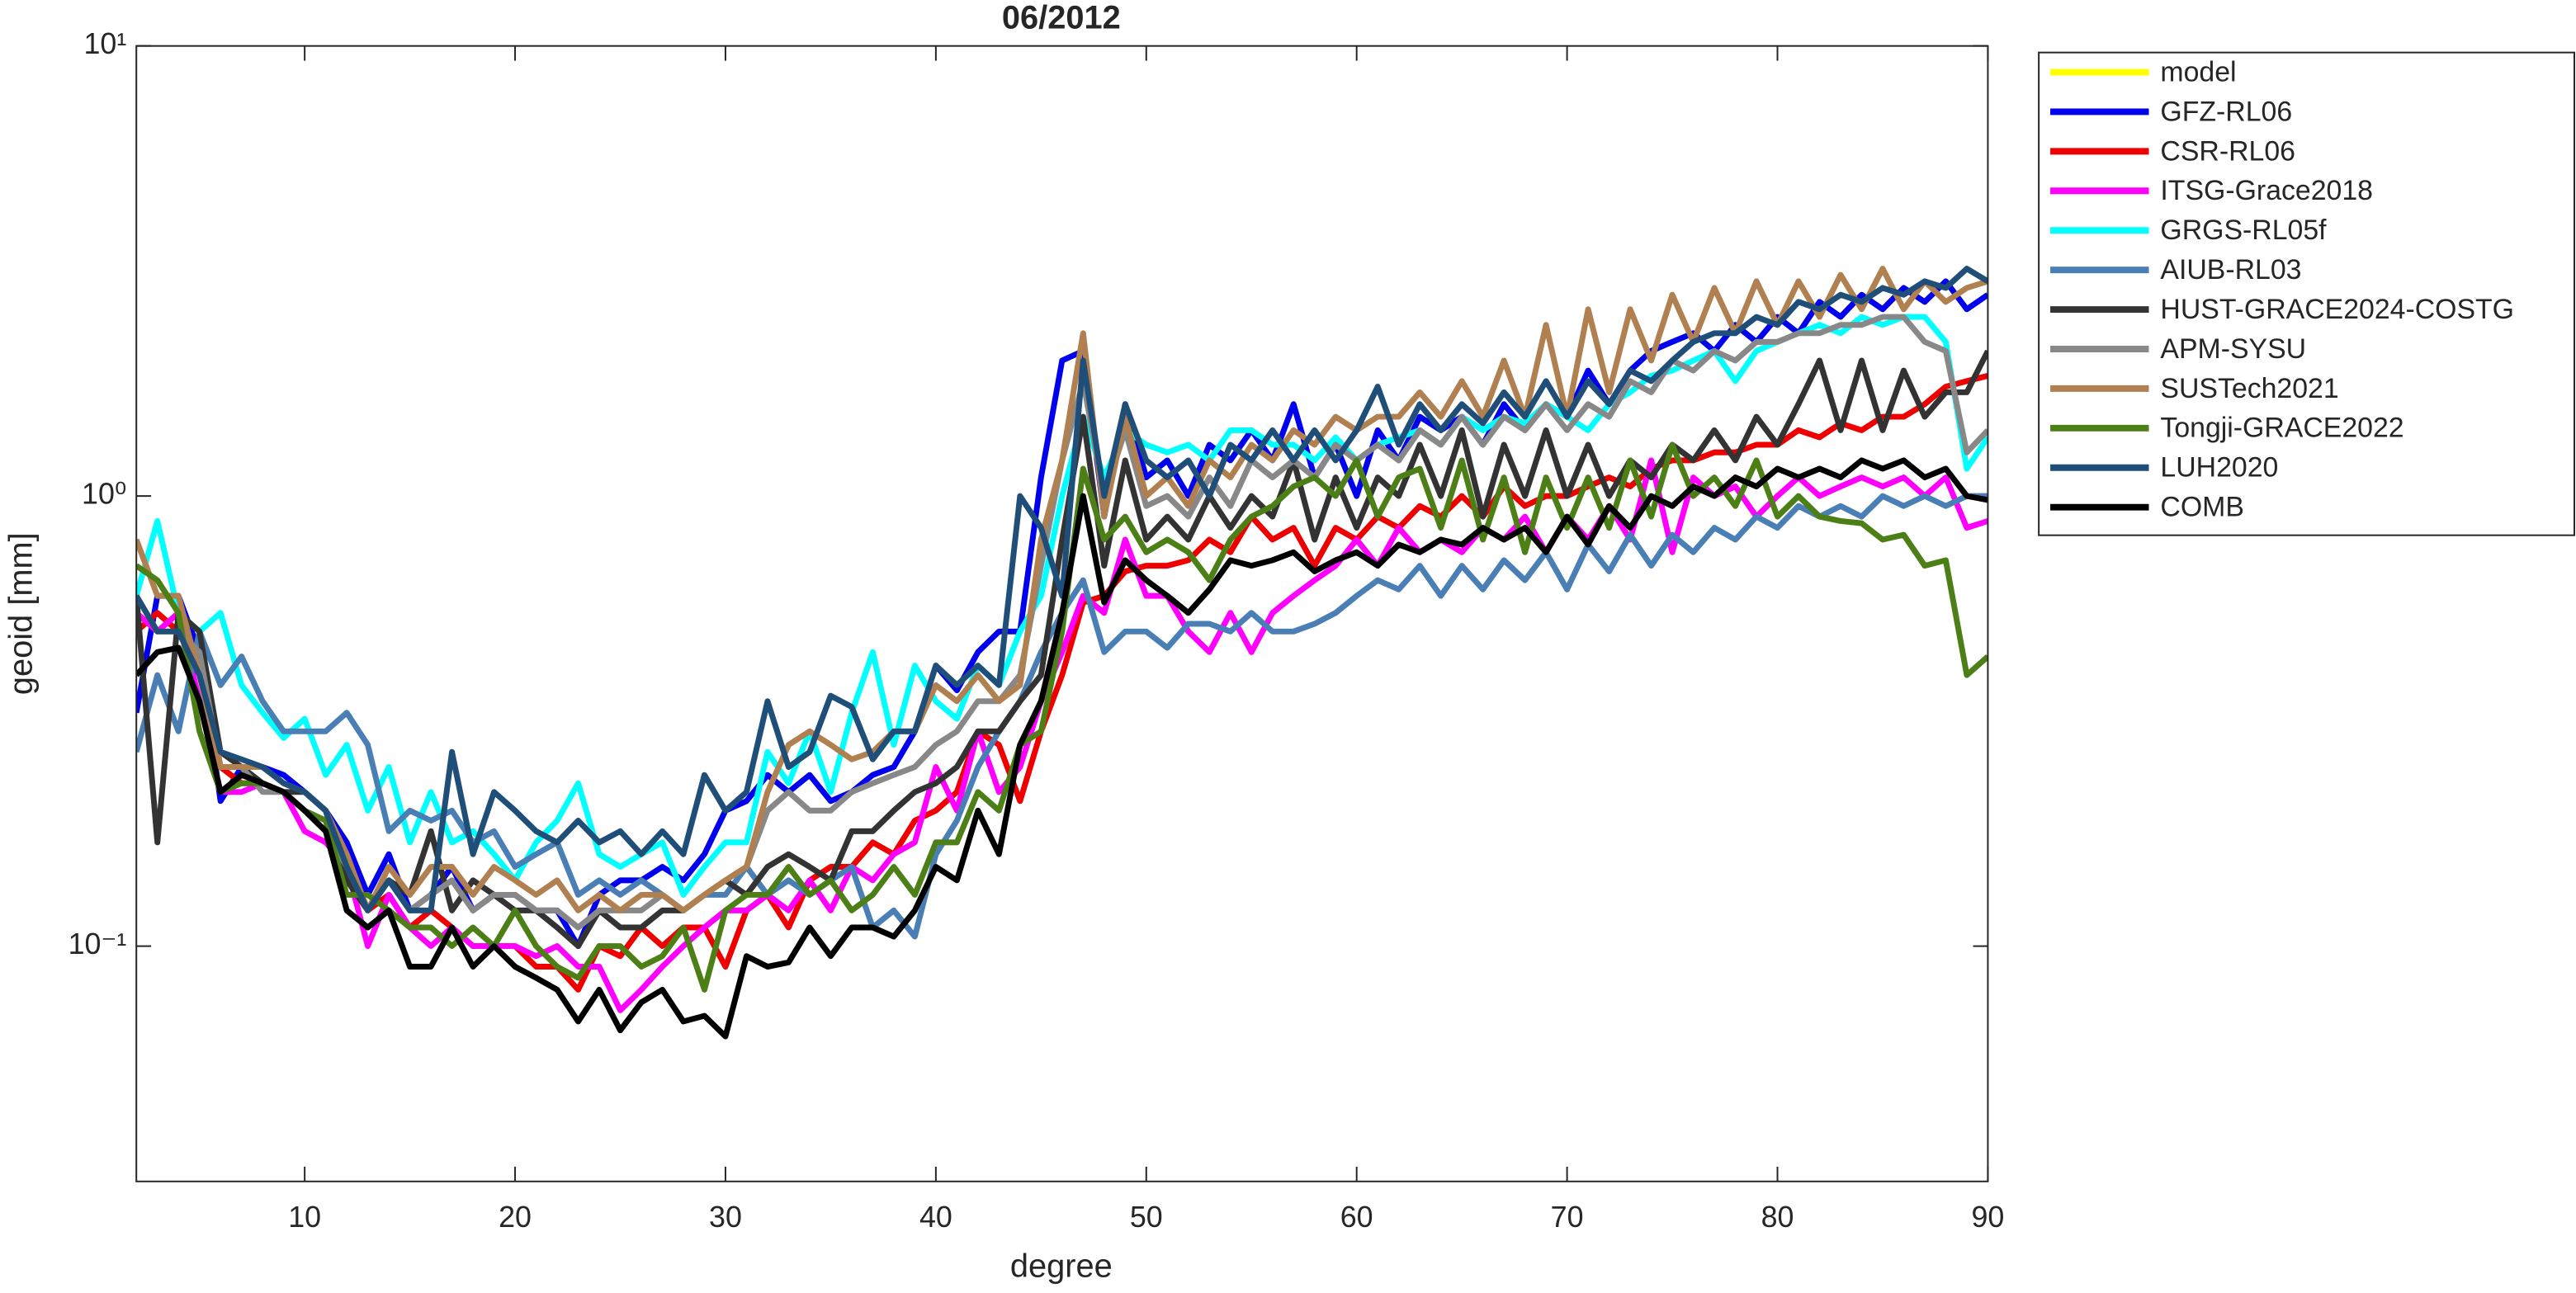 Image resolution: width=2576 pixels, height=1293 pixels. Describe the element at coordinates (20, 613) in the screenshot. I see `y-axis-label: geoid [mm]` at that location.